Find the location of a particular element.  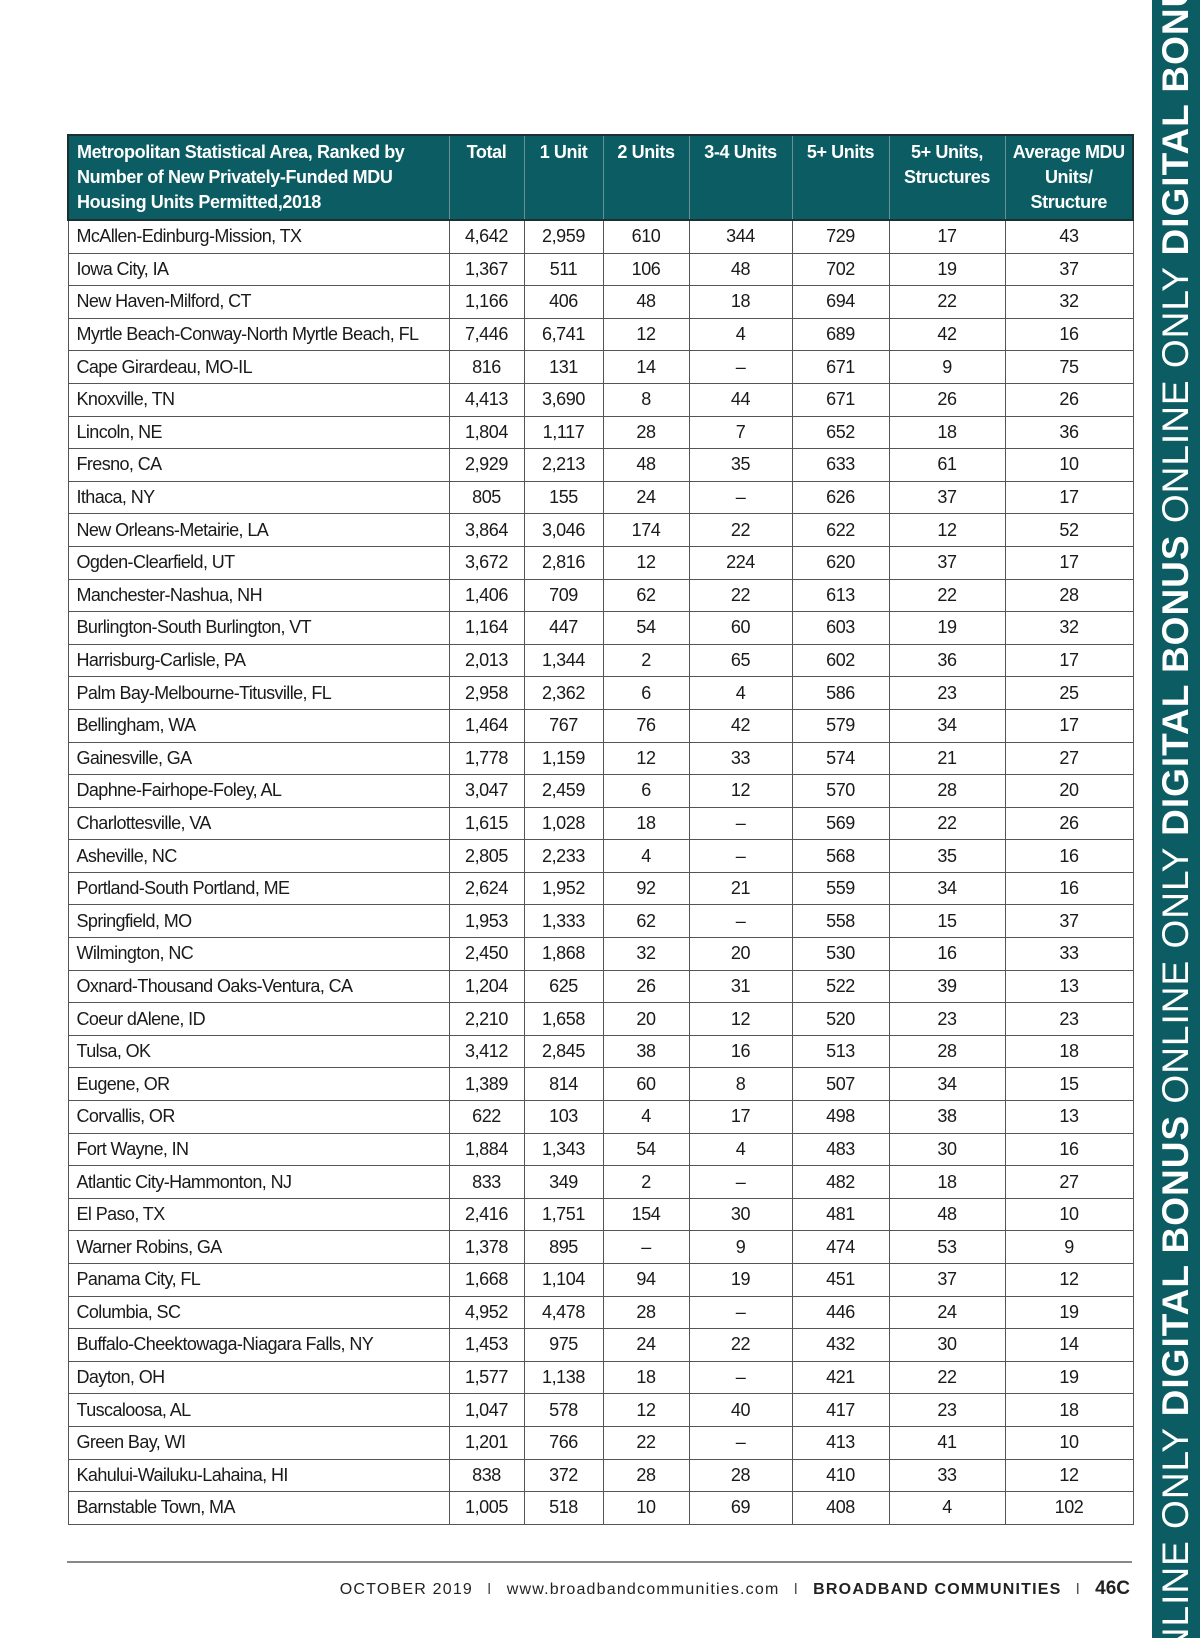

table-row: Cape Girardeau, MO-IL 816 131 14–671 9 75 is located at coordinates (600, 367).